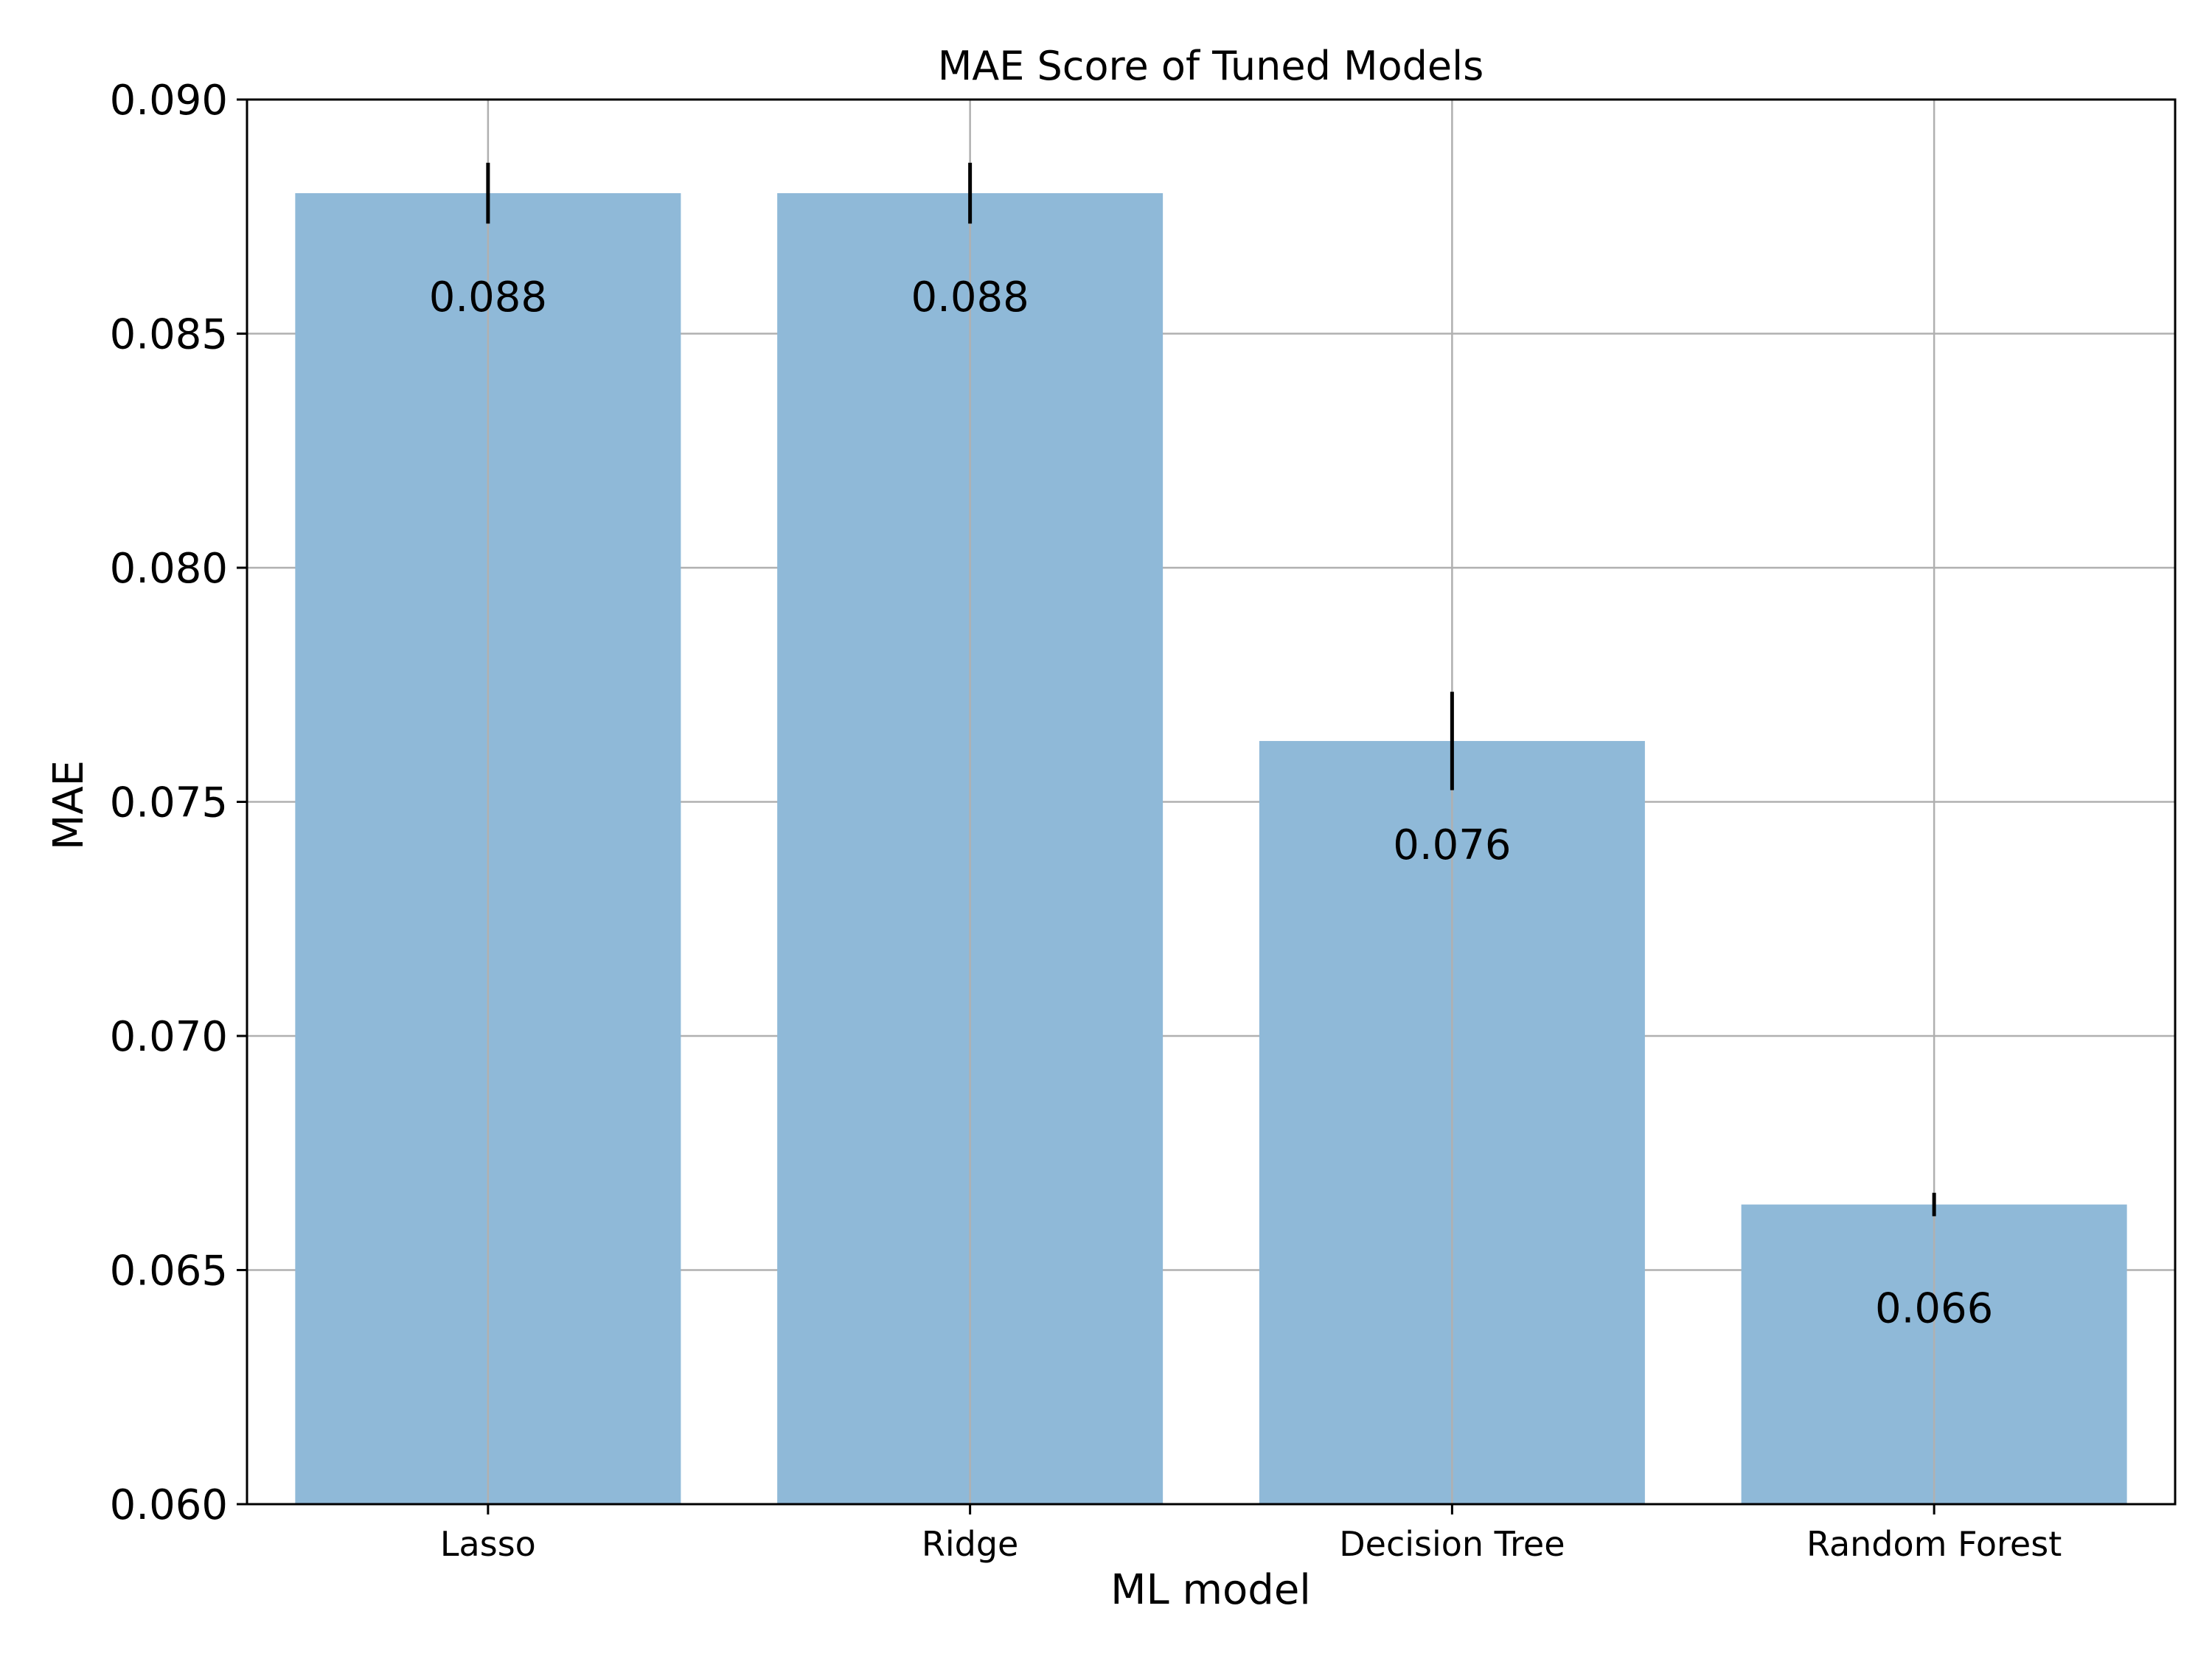  What do you see at coordinates (1934, 1309) in the screenshot?
I see `data-label: 0.066` at bounding box center [1934, 1309].